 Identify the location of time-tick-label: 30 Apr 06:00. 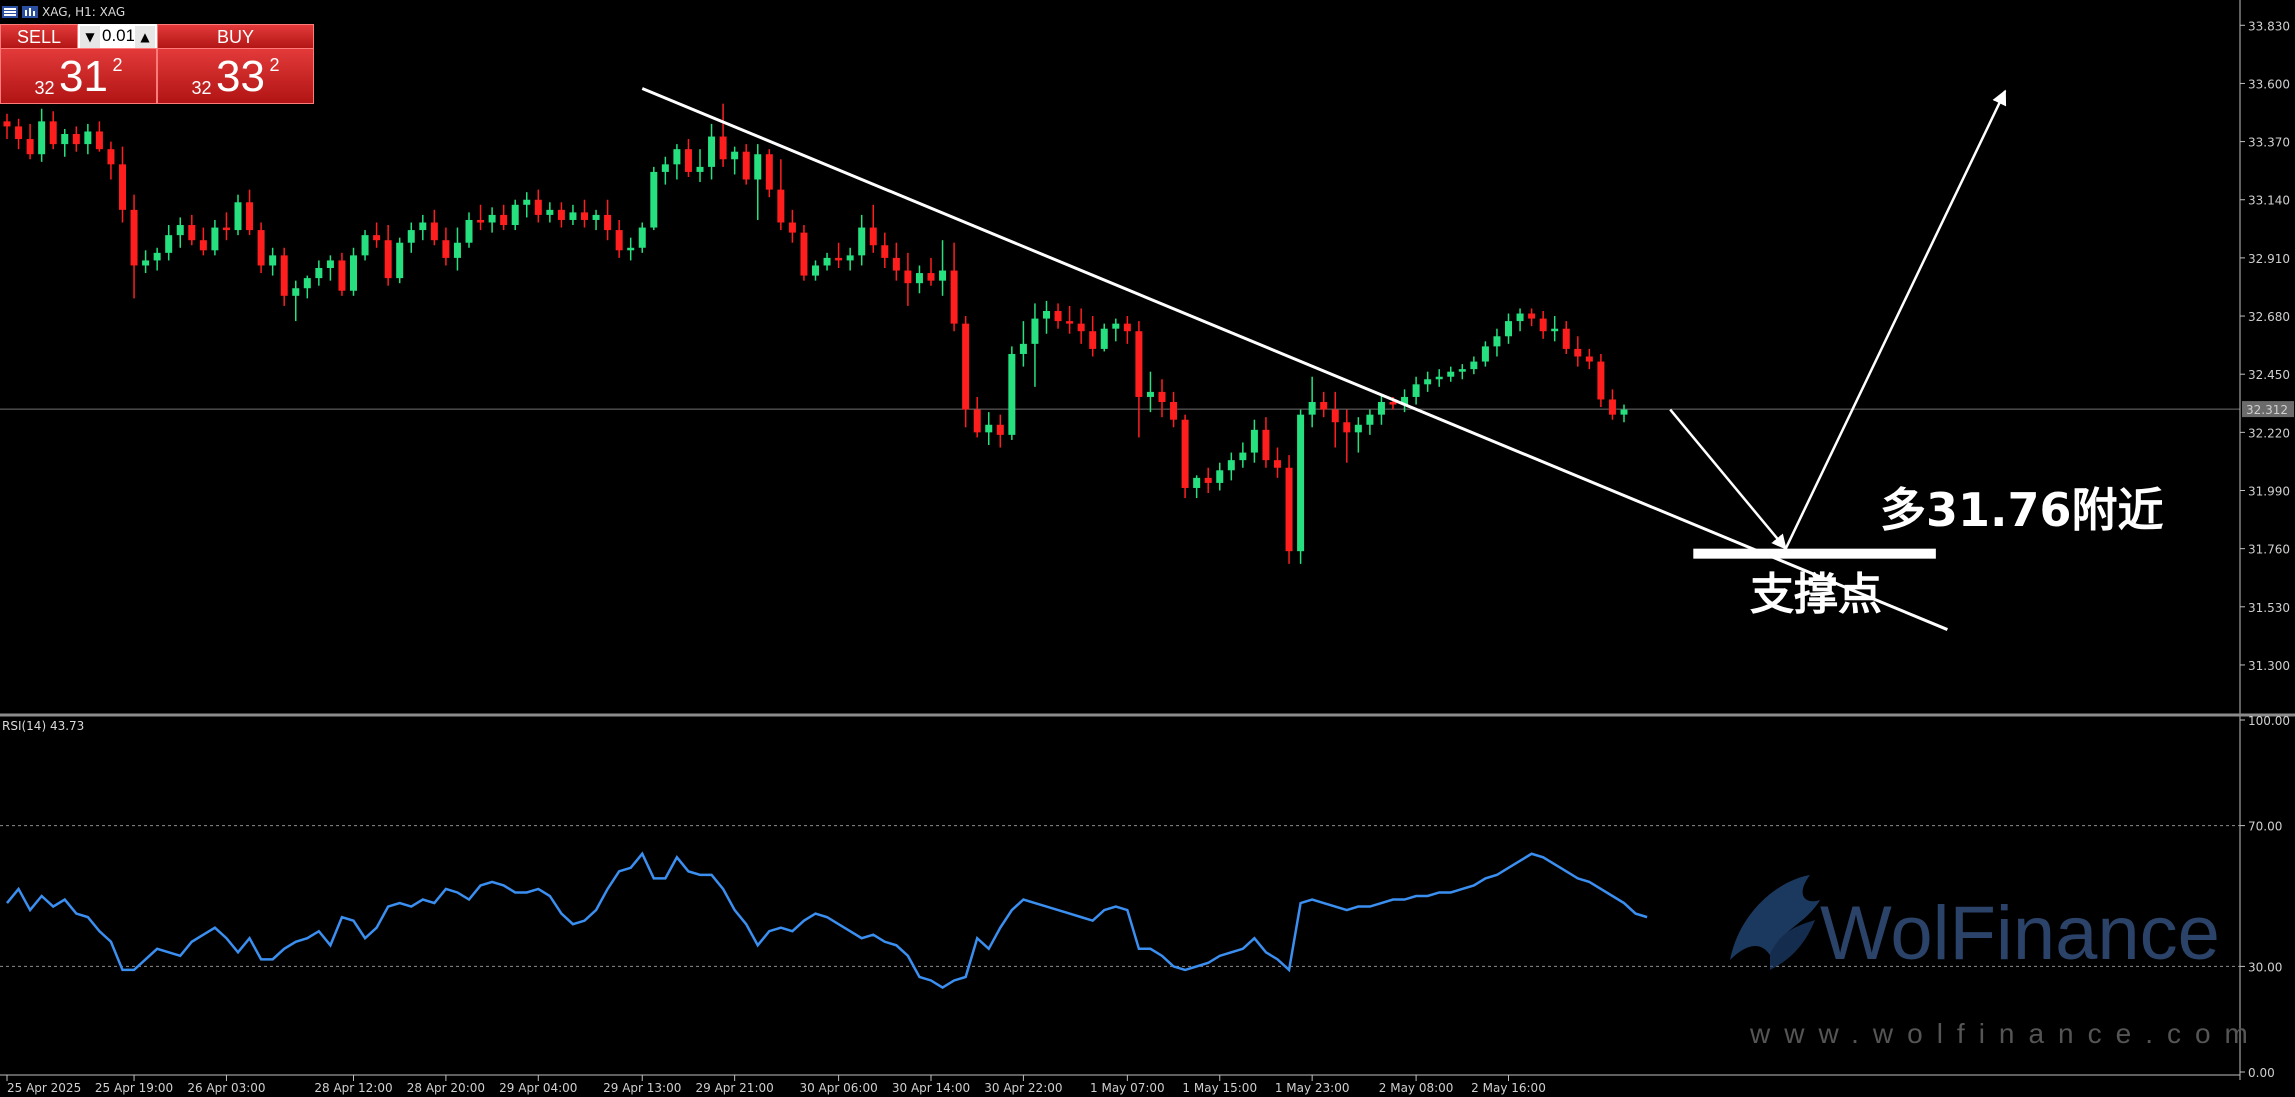
(838, 1088).